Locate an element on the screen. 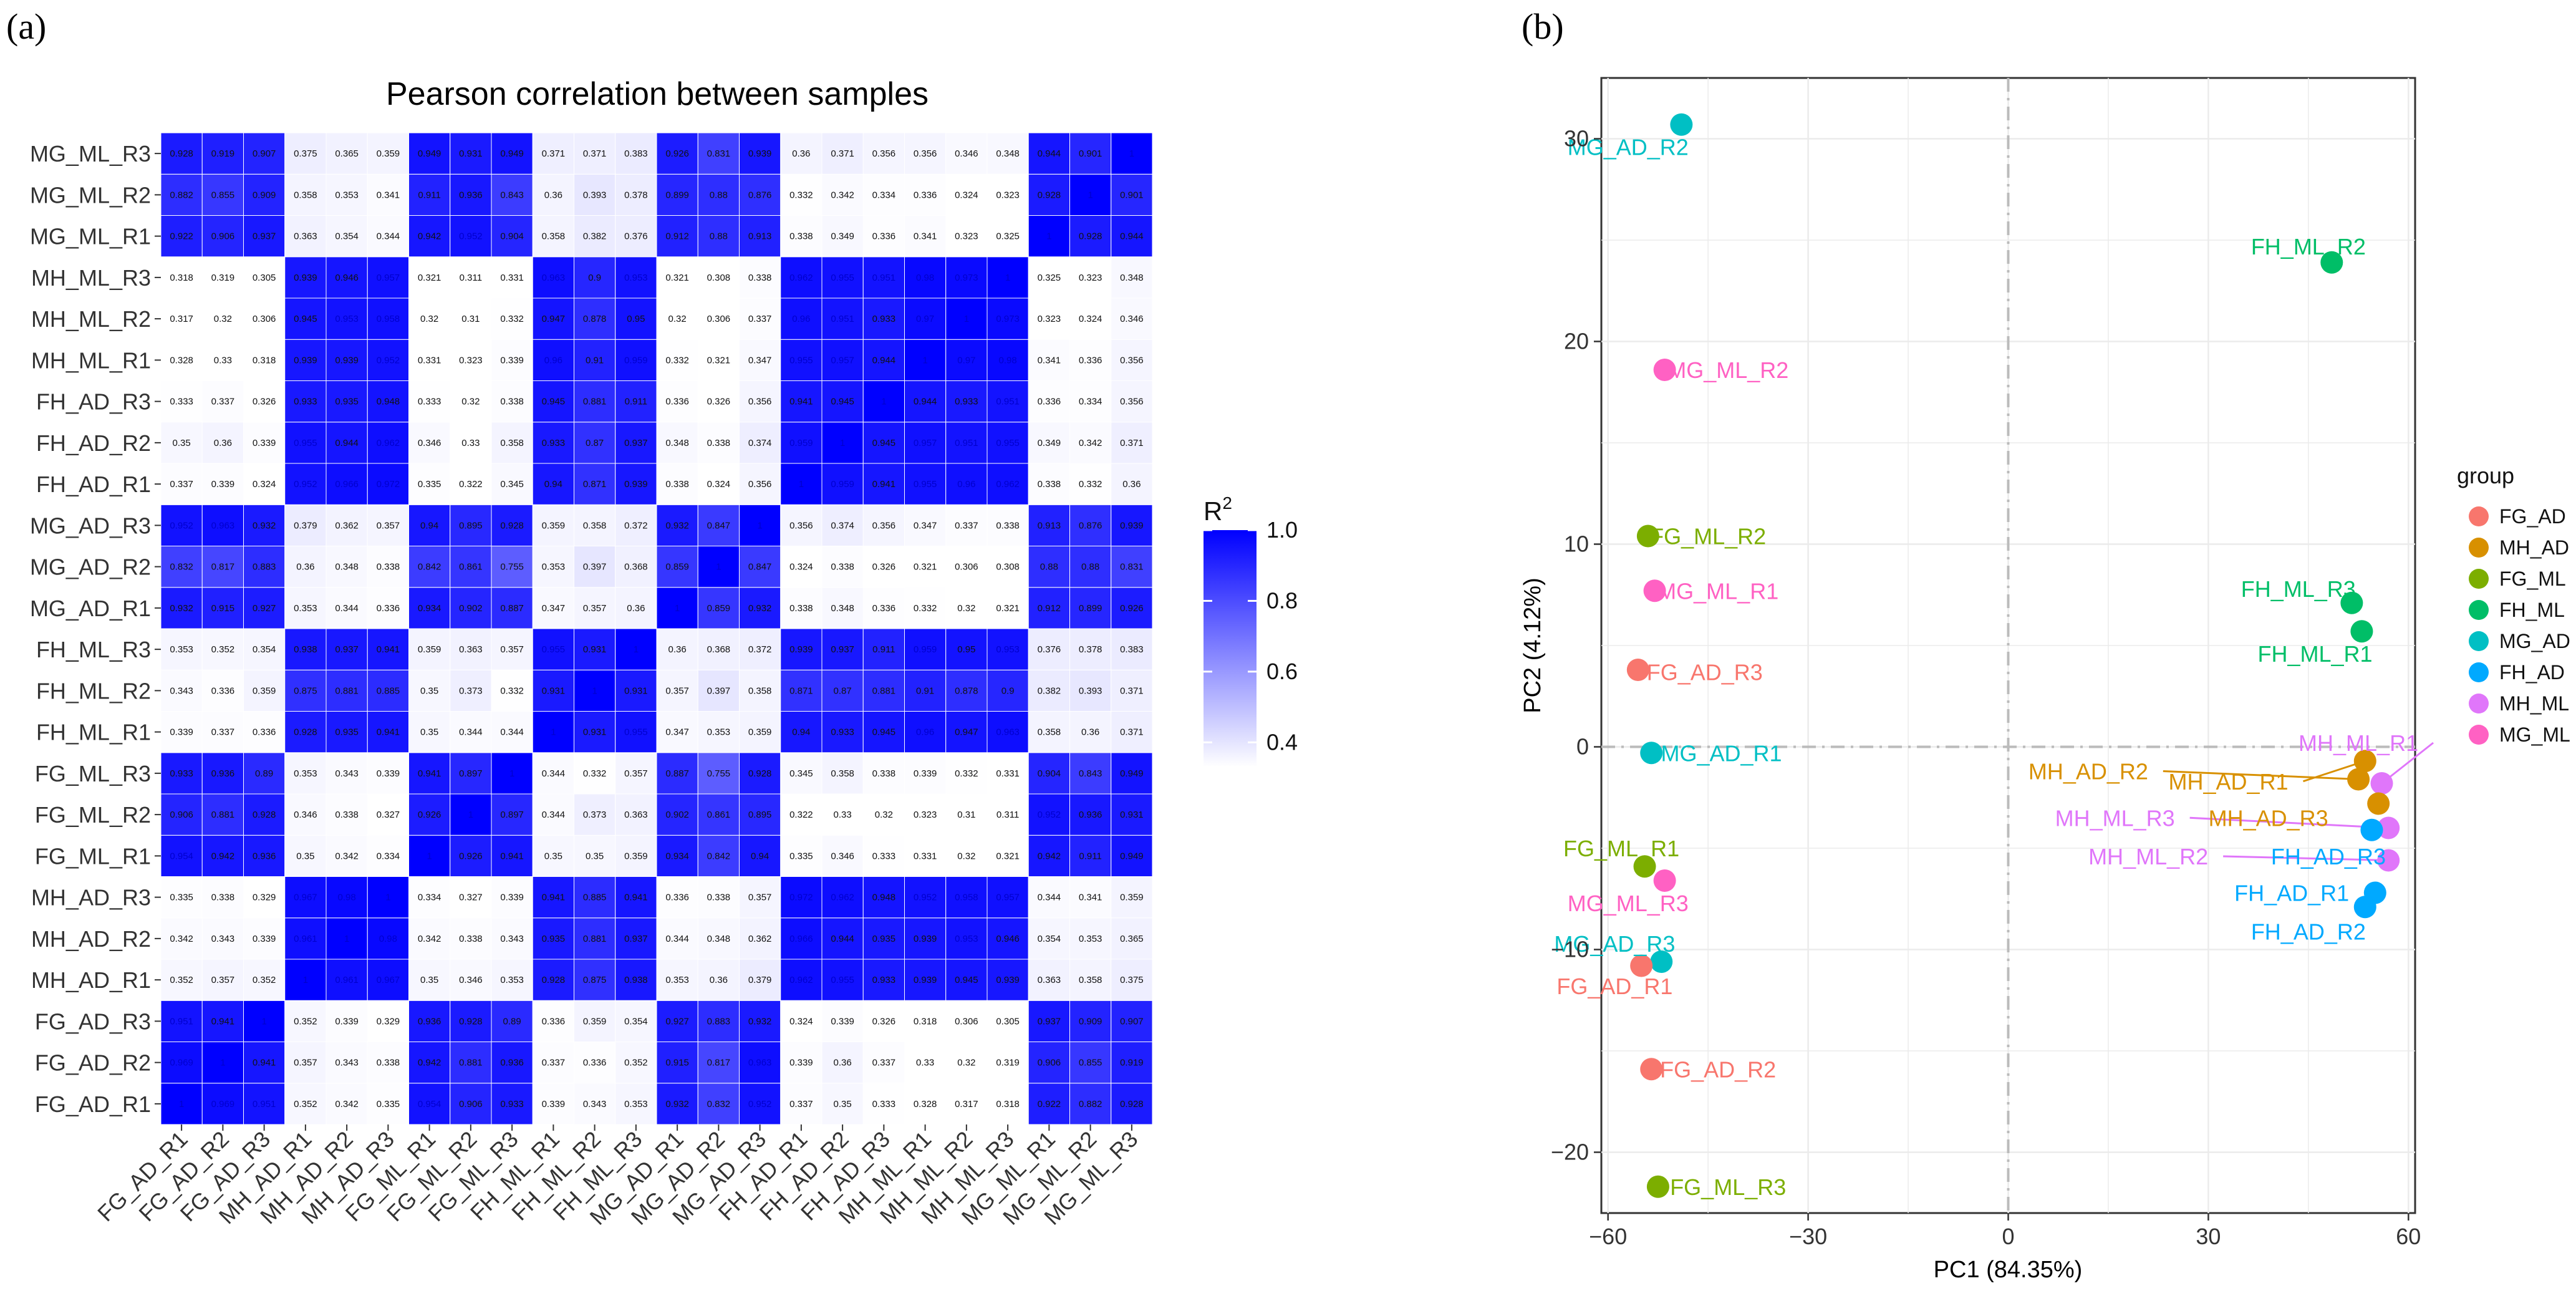 This screenshot has width=2576, height=1291. heatmap-cell-value: 0.937 is located at coordinates (636, 443).